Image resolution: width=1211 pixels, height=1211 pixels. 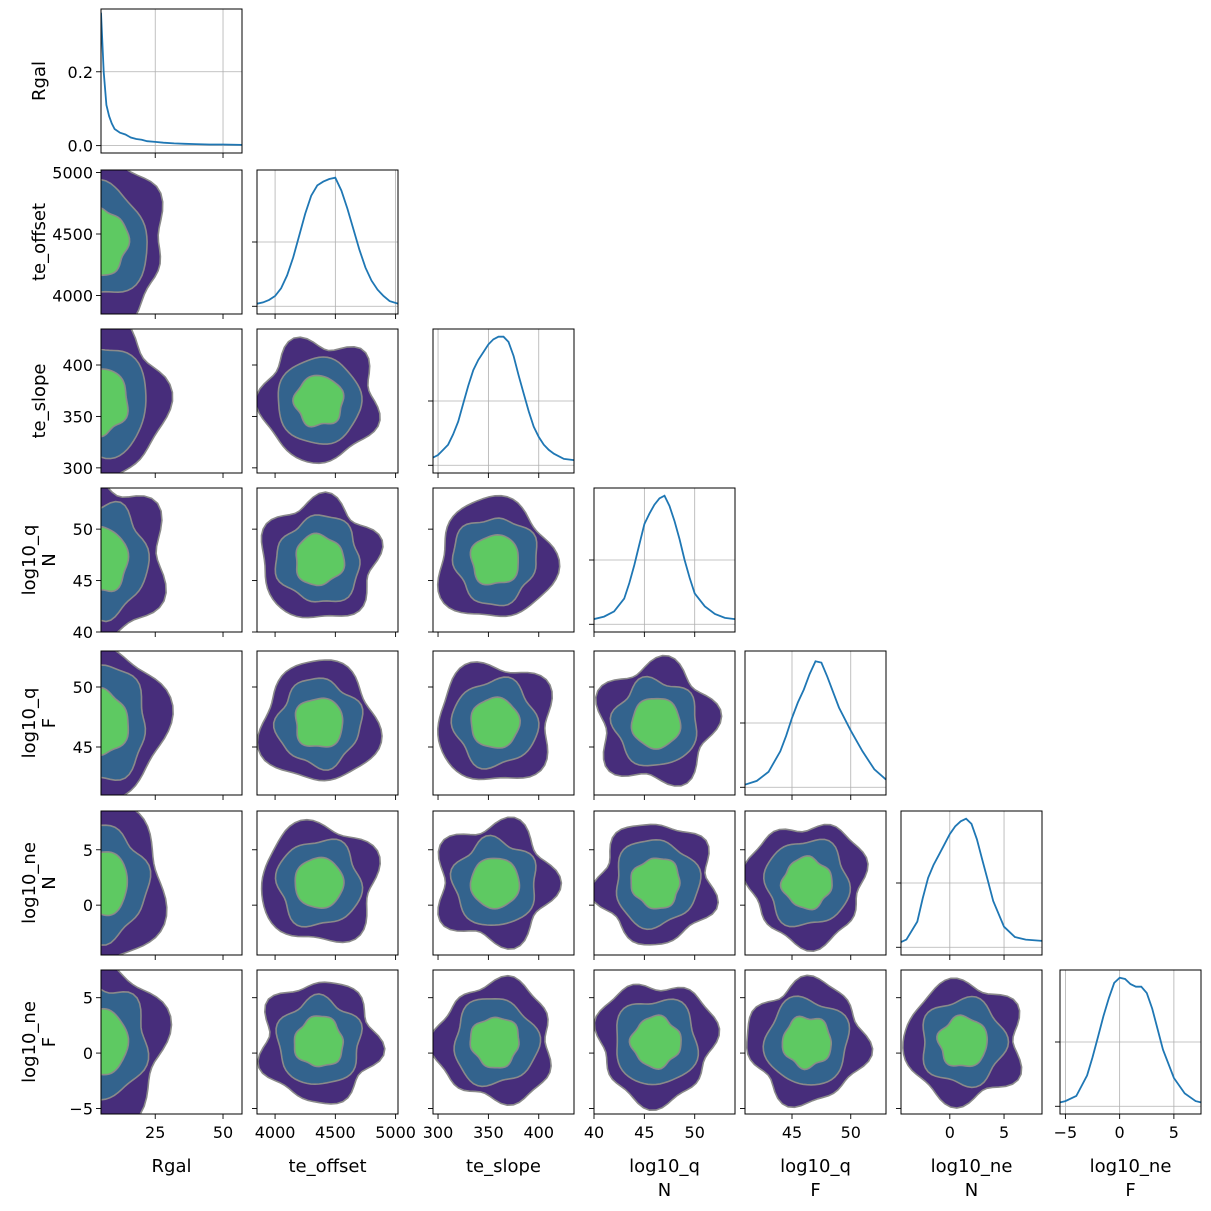 I want to click on x-tick-label: 5000, so click(x=395, y=1132).